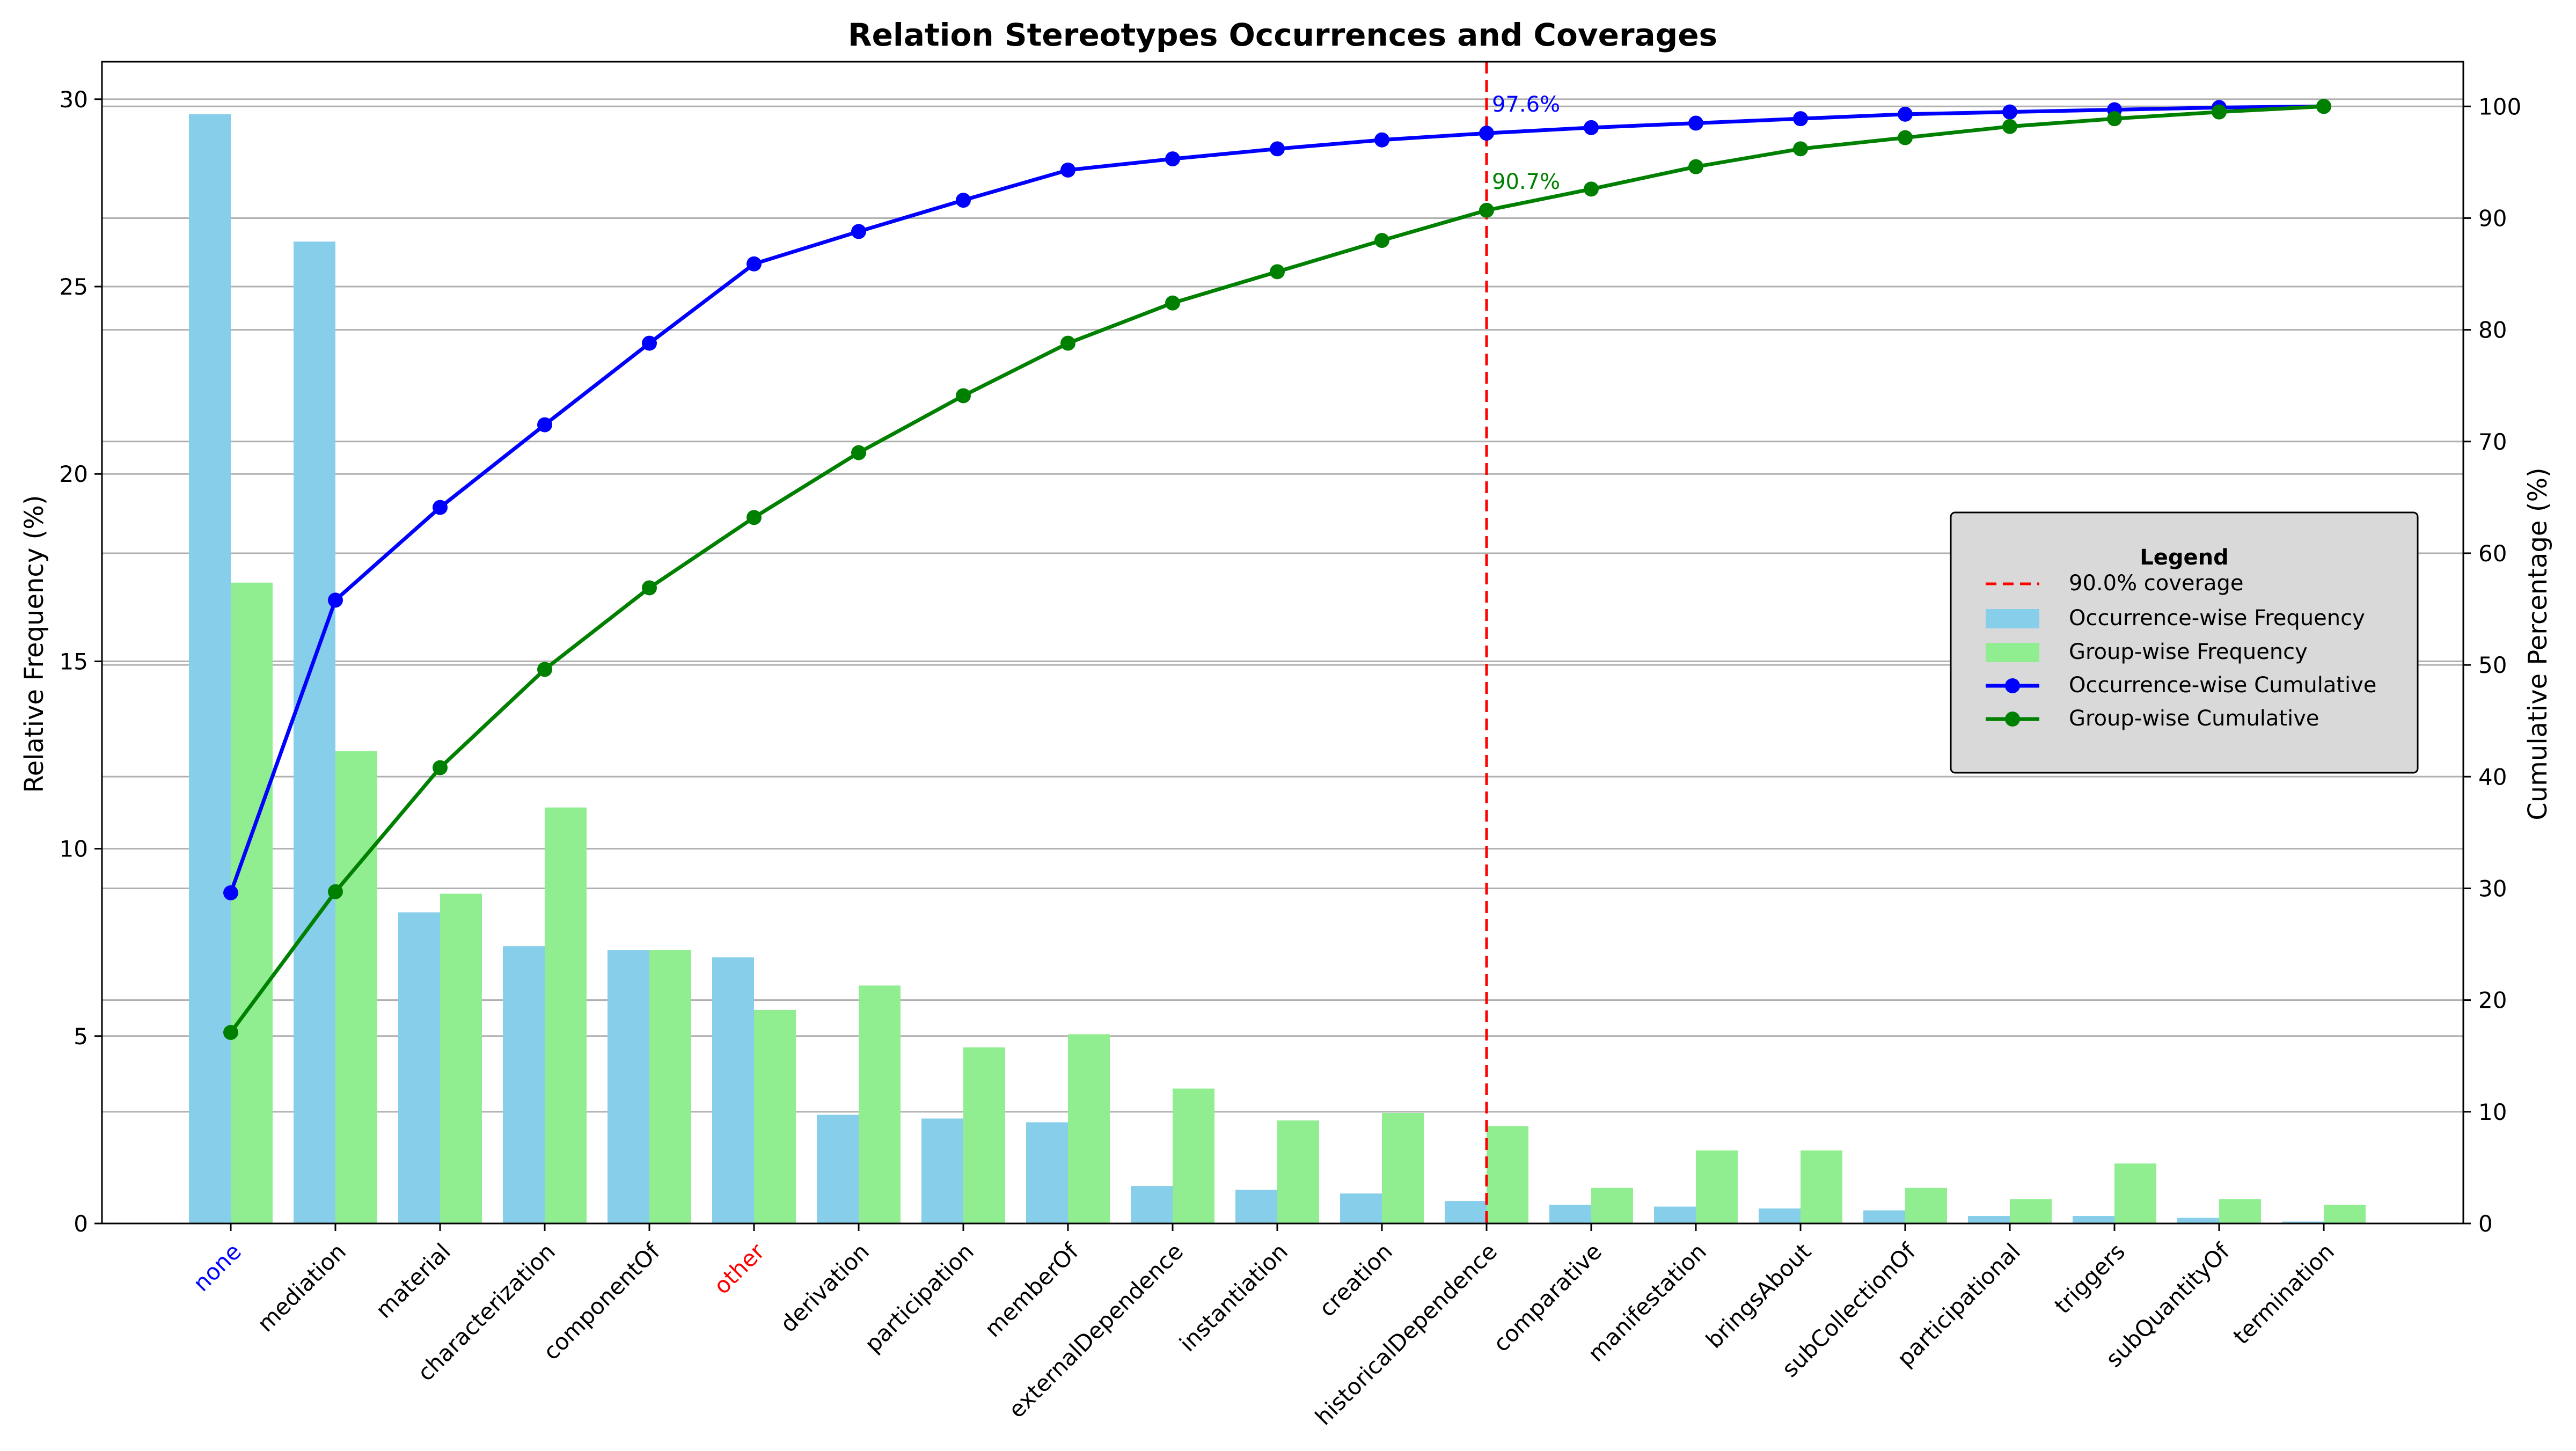 The height and width of the screenshot is (1451, 2576). I want to click on left-tick-label: 10, so click(74, 849).